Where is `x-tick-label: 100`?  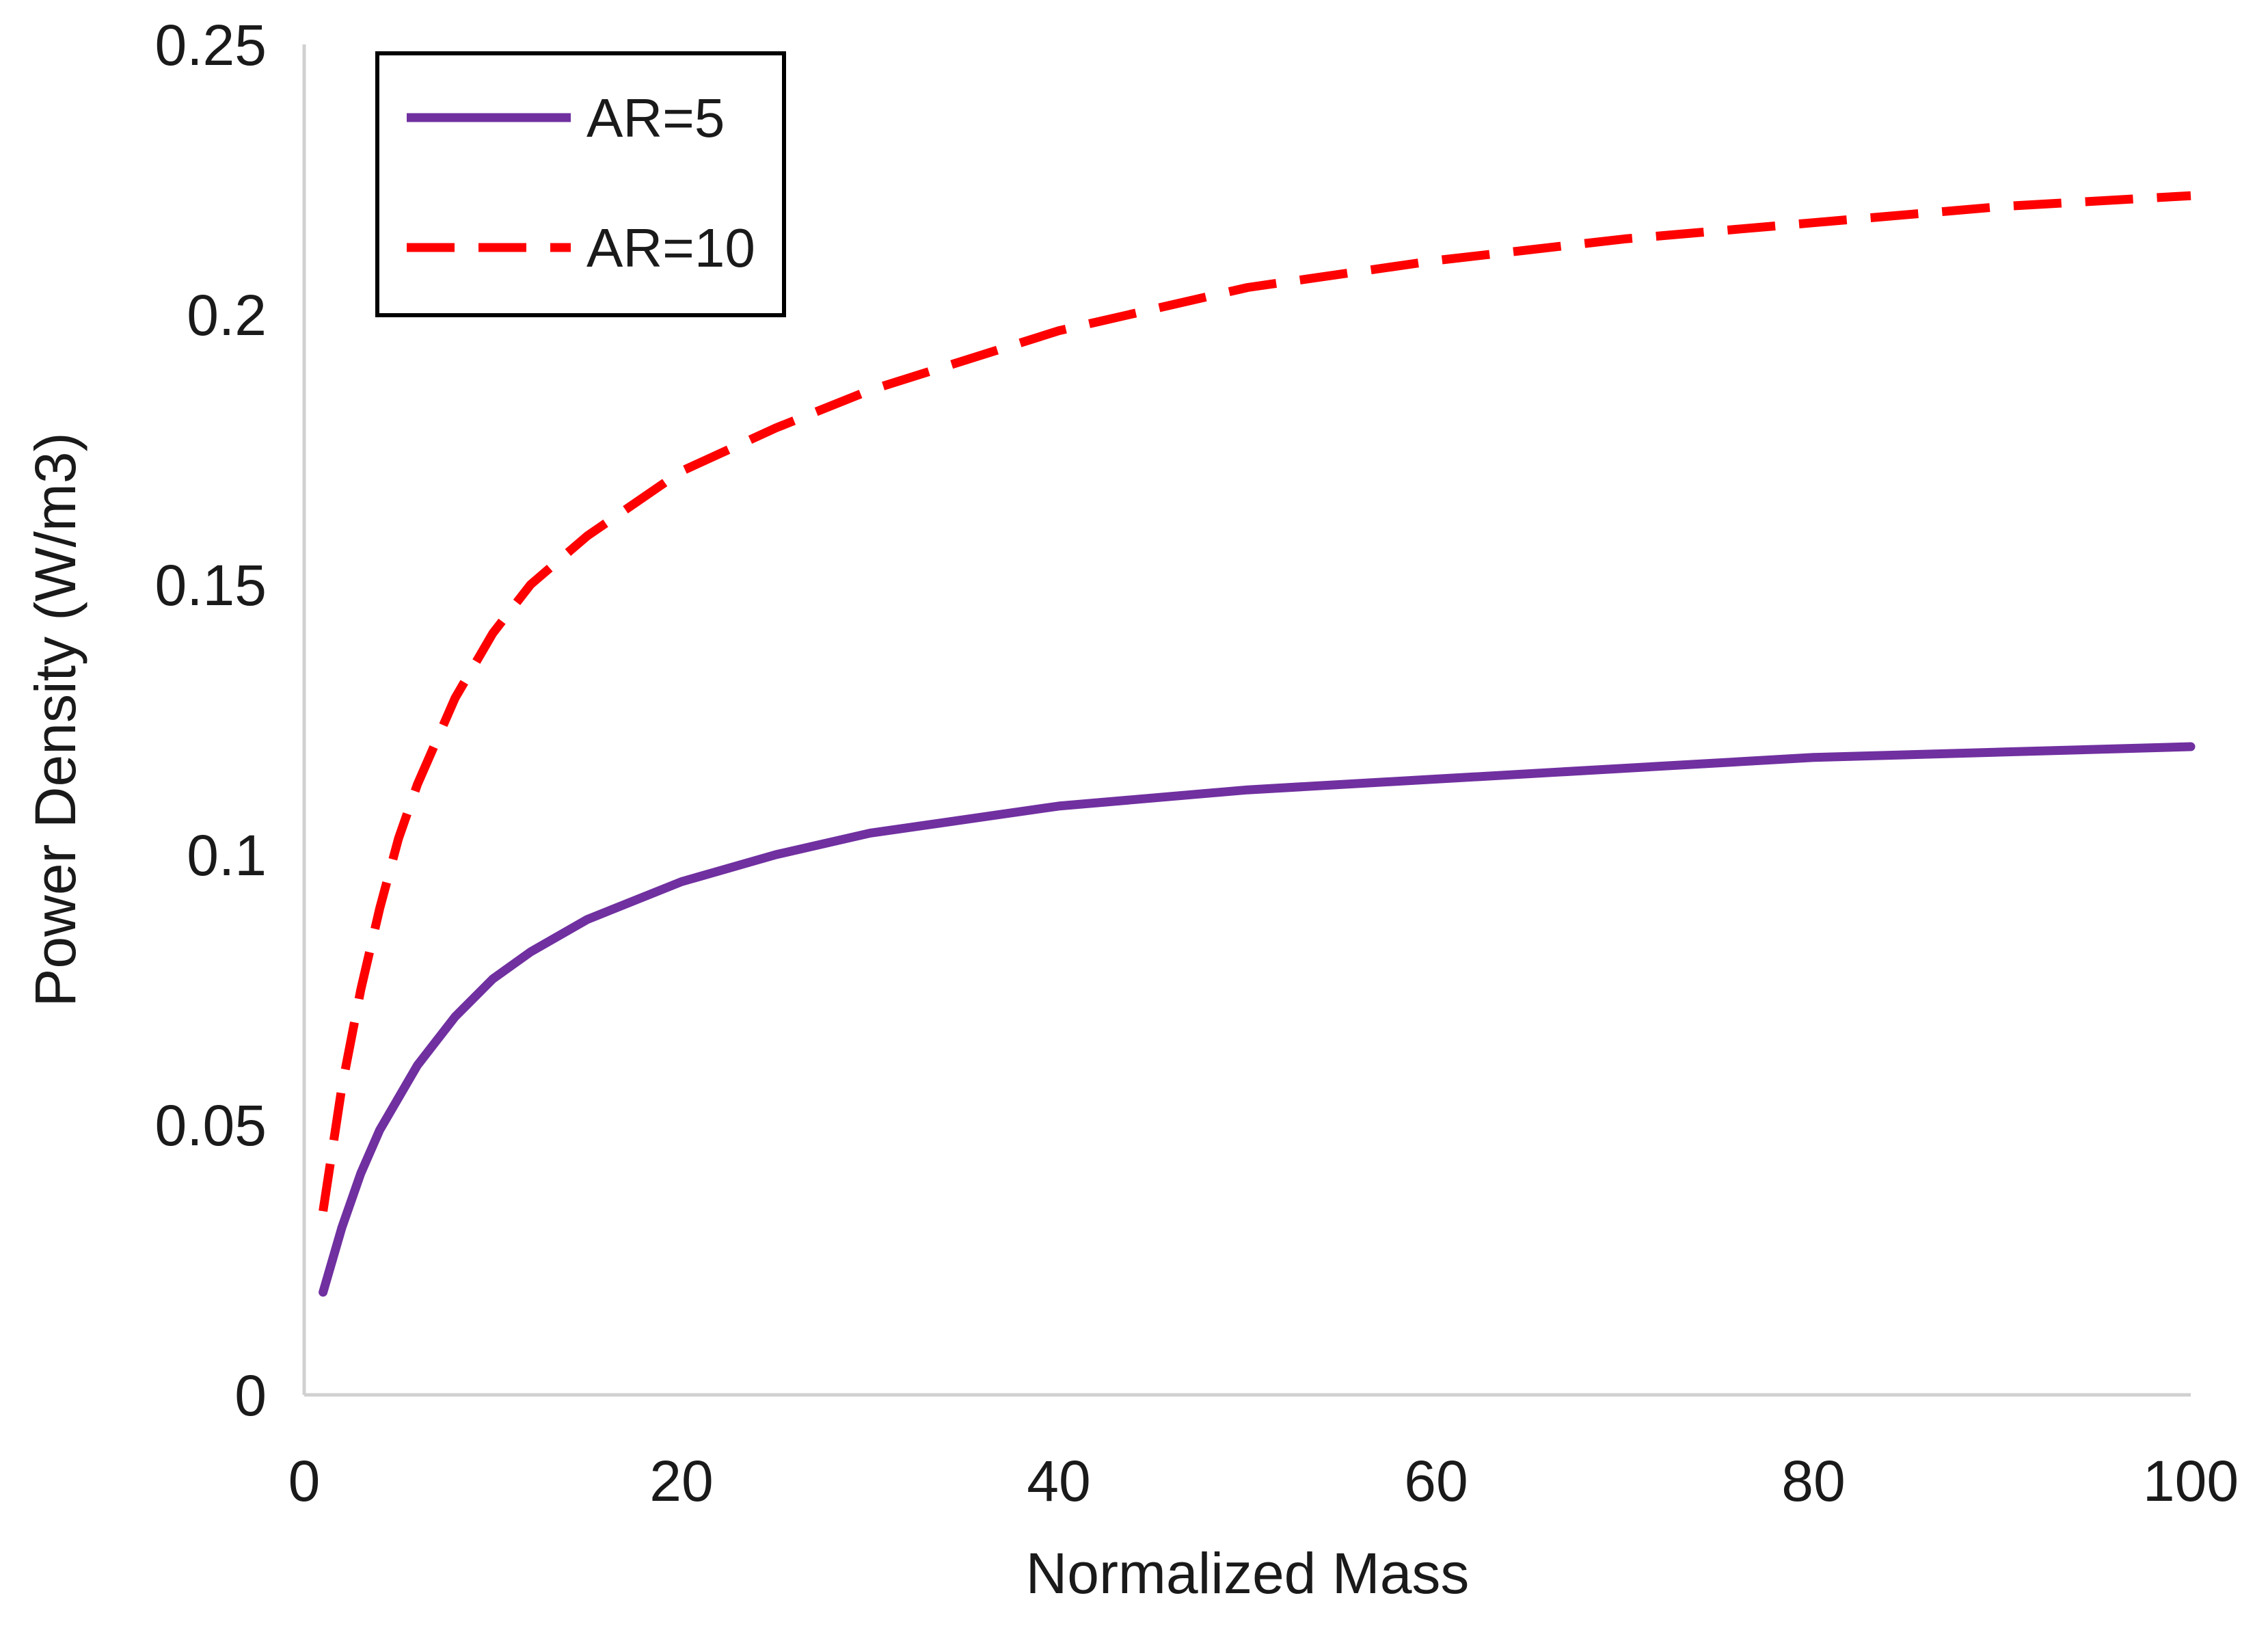
x-tick-label: 100 is located at coordinates (2191, 1481).